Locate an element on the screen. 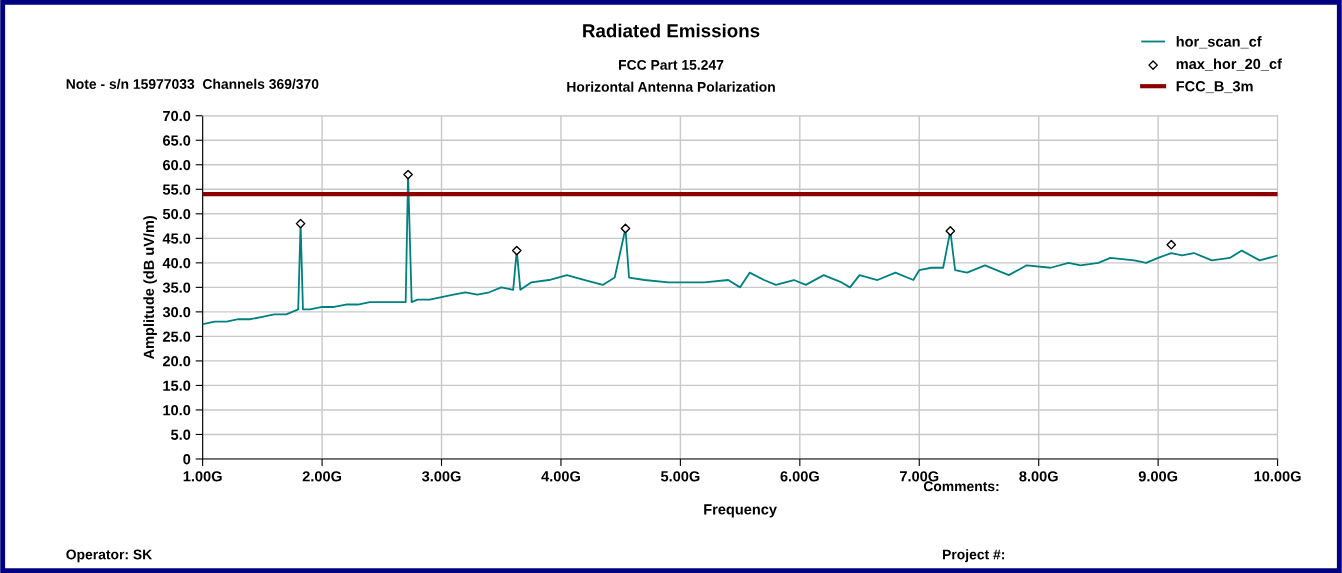  x-tick-label: 1.00G is located at coordinates (202, 476).